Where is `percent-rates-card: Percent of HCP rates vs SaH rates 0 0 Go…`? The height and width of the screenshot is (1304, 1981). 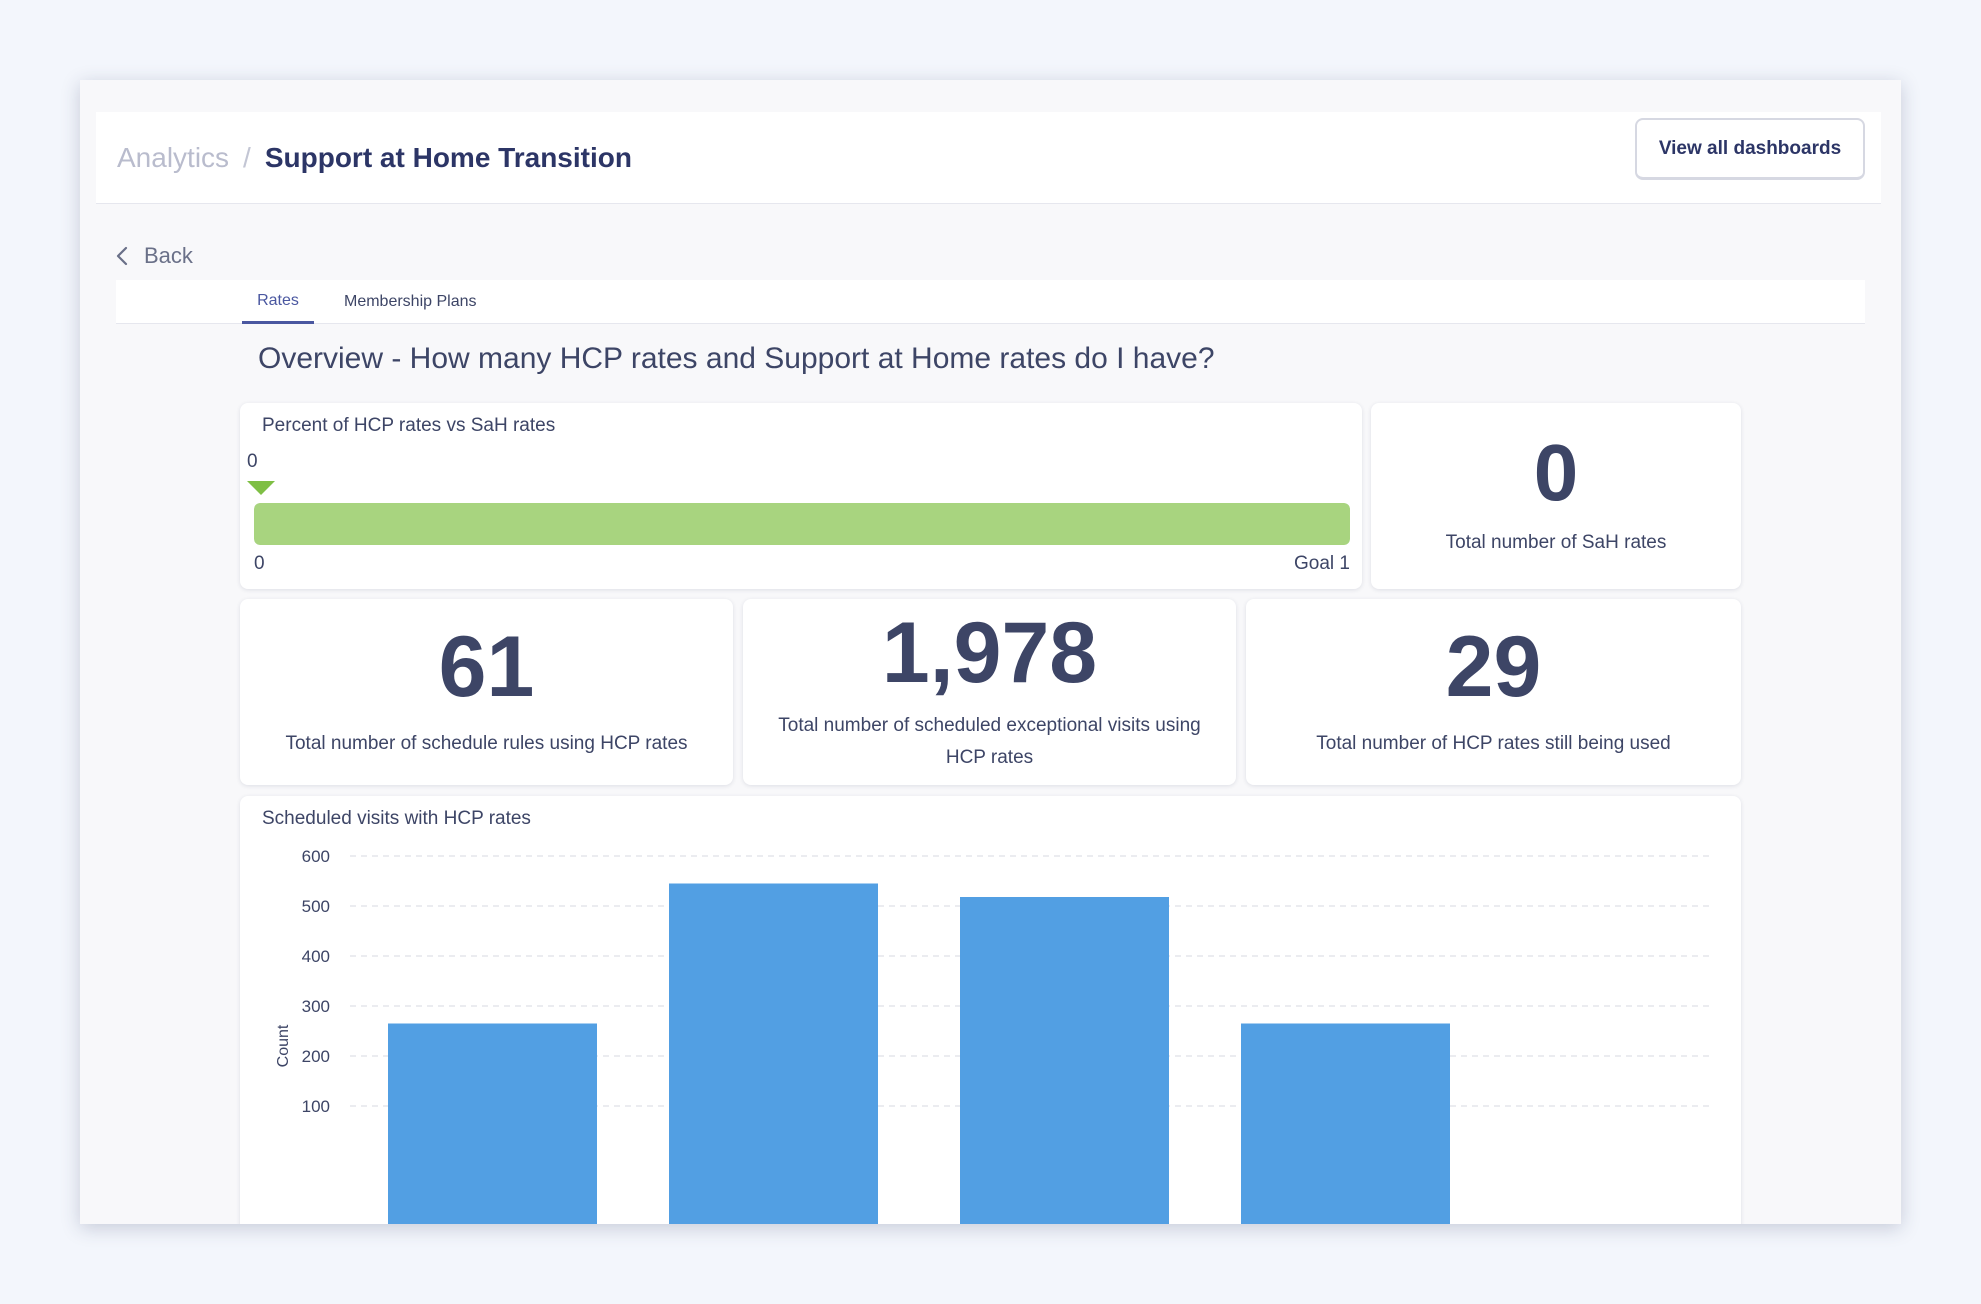 percent-rates-card: Percent of HCP rates vs SaH rates 0 0 Go… is located at coordinates (801, 496).